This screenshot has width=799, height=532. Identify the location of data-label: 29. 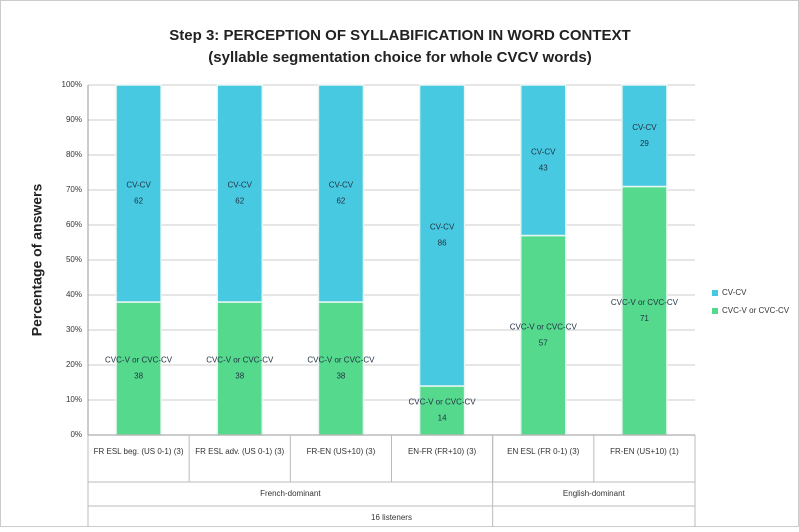
(644, 143).